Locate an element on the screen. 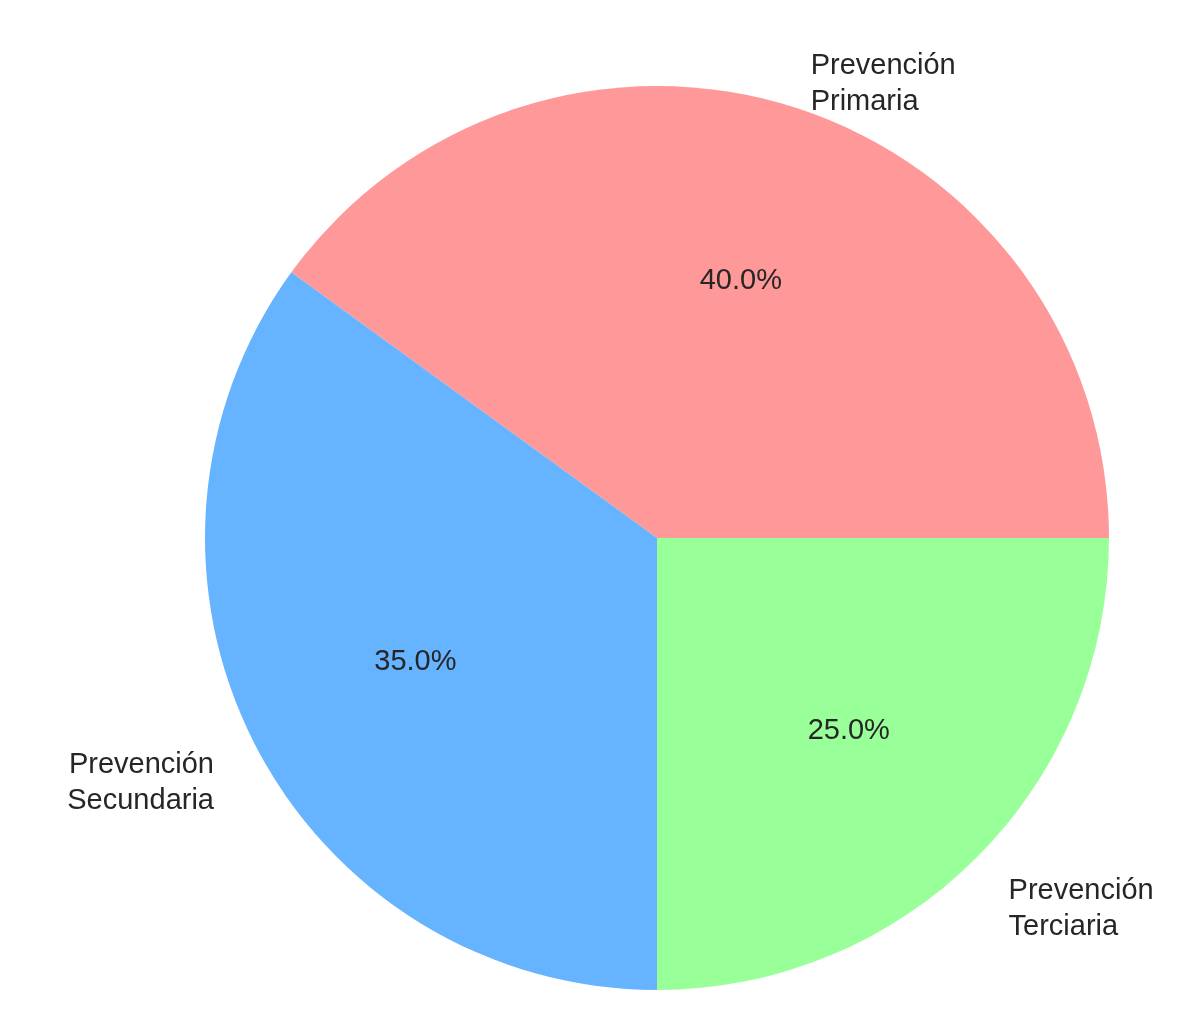  slice-label: Prevención Primaria is located at coordinates (883, 82).